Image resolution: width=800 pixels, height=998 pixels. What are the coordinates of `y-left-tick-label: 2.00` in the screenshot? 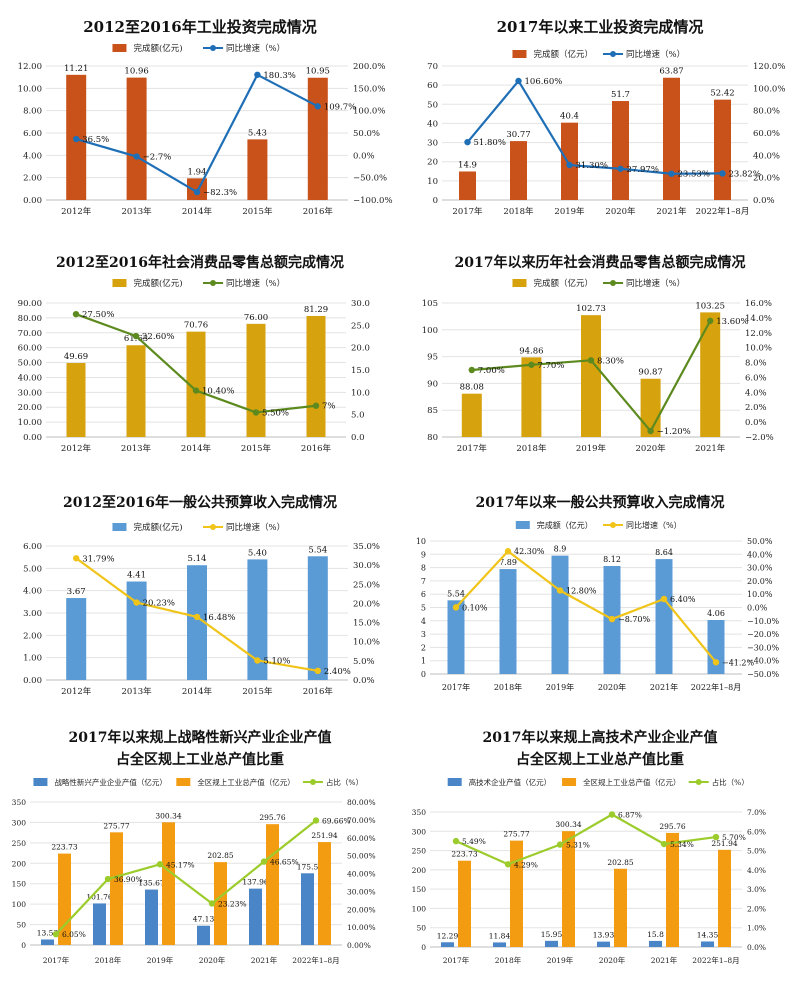 It's located at (32, 179).